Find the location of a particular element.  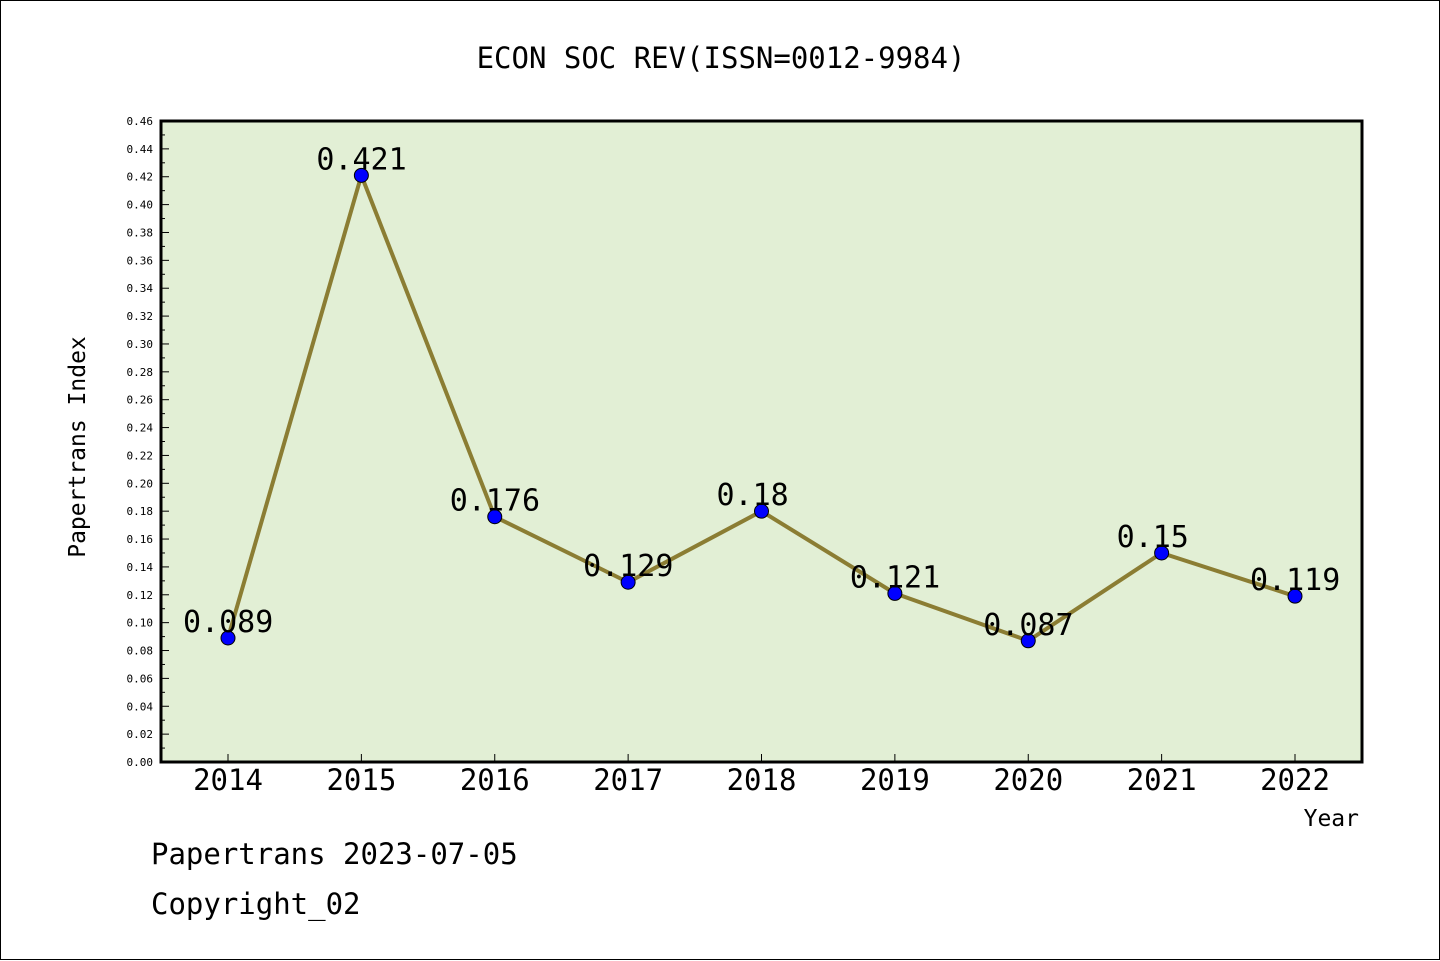

data-label: 0.129 is located at coordinates (628, 566).